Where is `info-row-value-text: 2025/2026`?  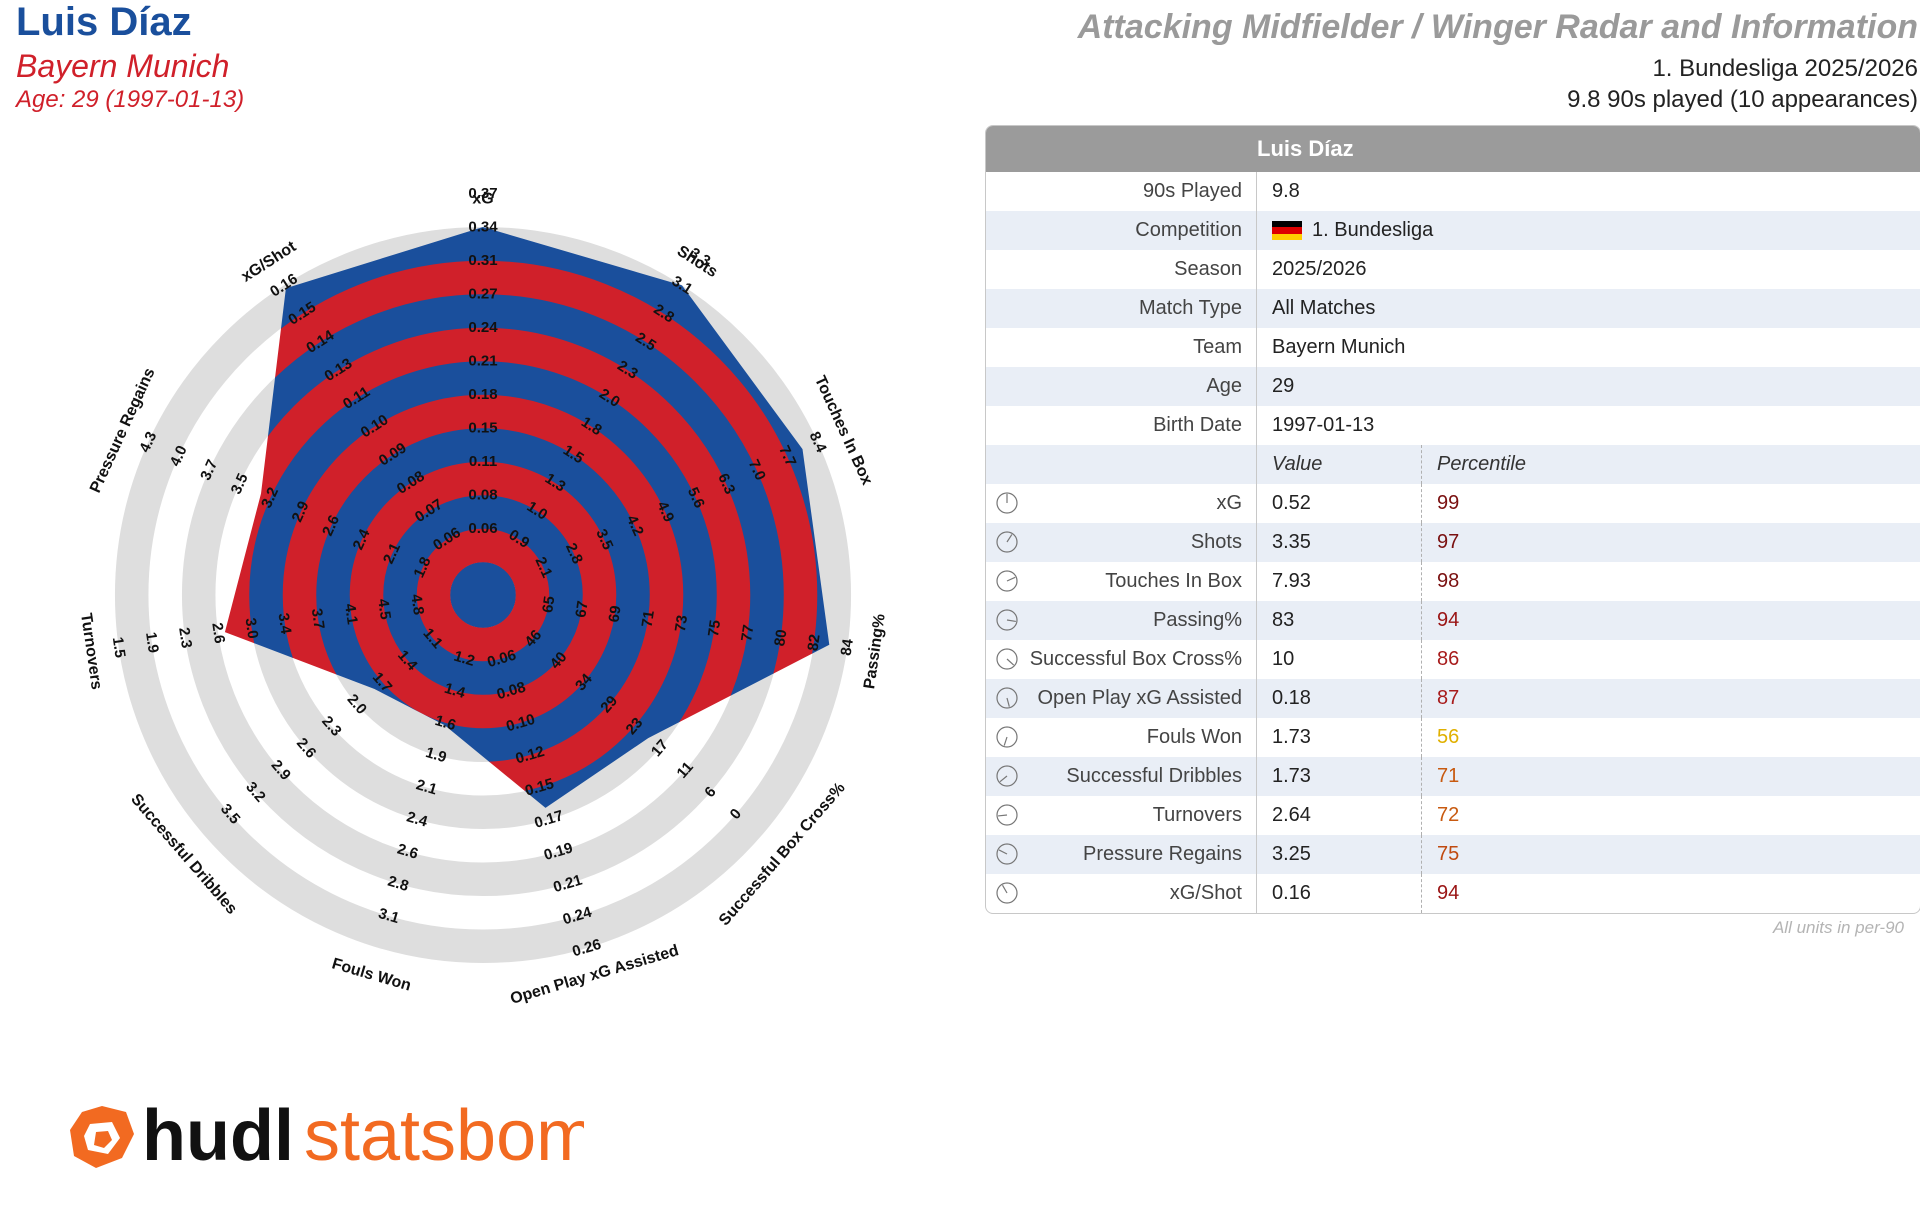
info-row-value-text: 2025/2026 is located at coordinates (1319, 269).